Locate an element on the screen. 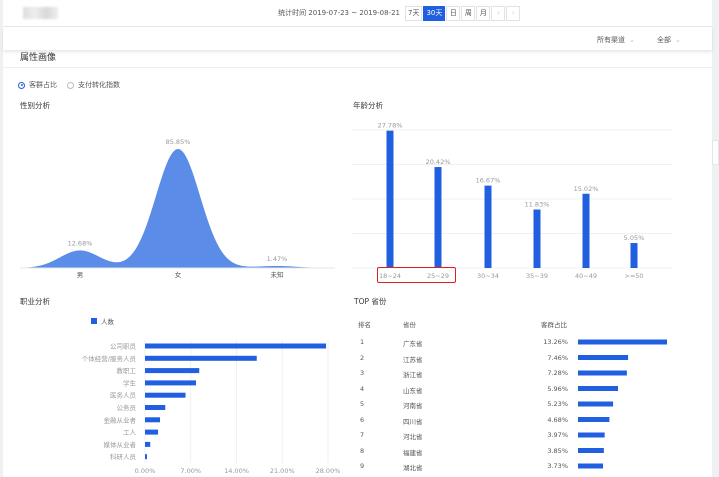 Image resolution: width=719 pixels, height=477 pixels. radio-label: 客群占比 is located at coordinates (43, 85).